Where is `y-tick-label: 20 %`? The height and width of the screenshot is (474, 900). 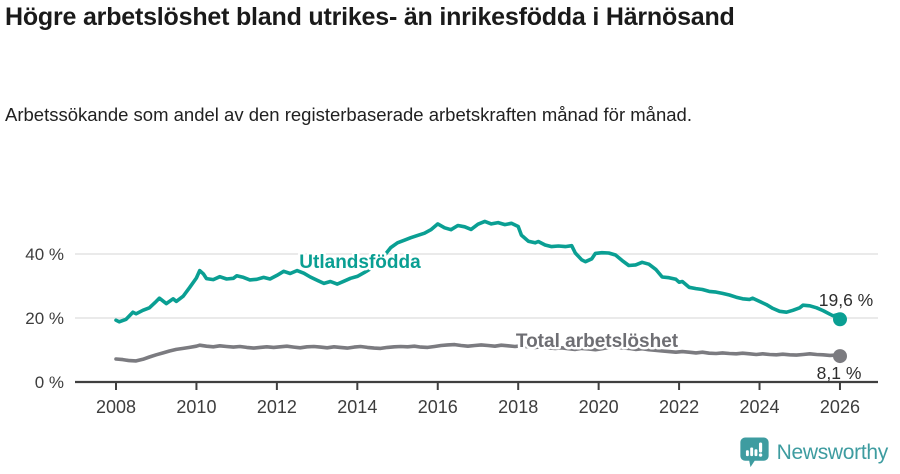
y-tick-label: 20 % is located at coordinates (44, 318).